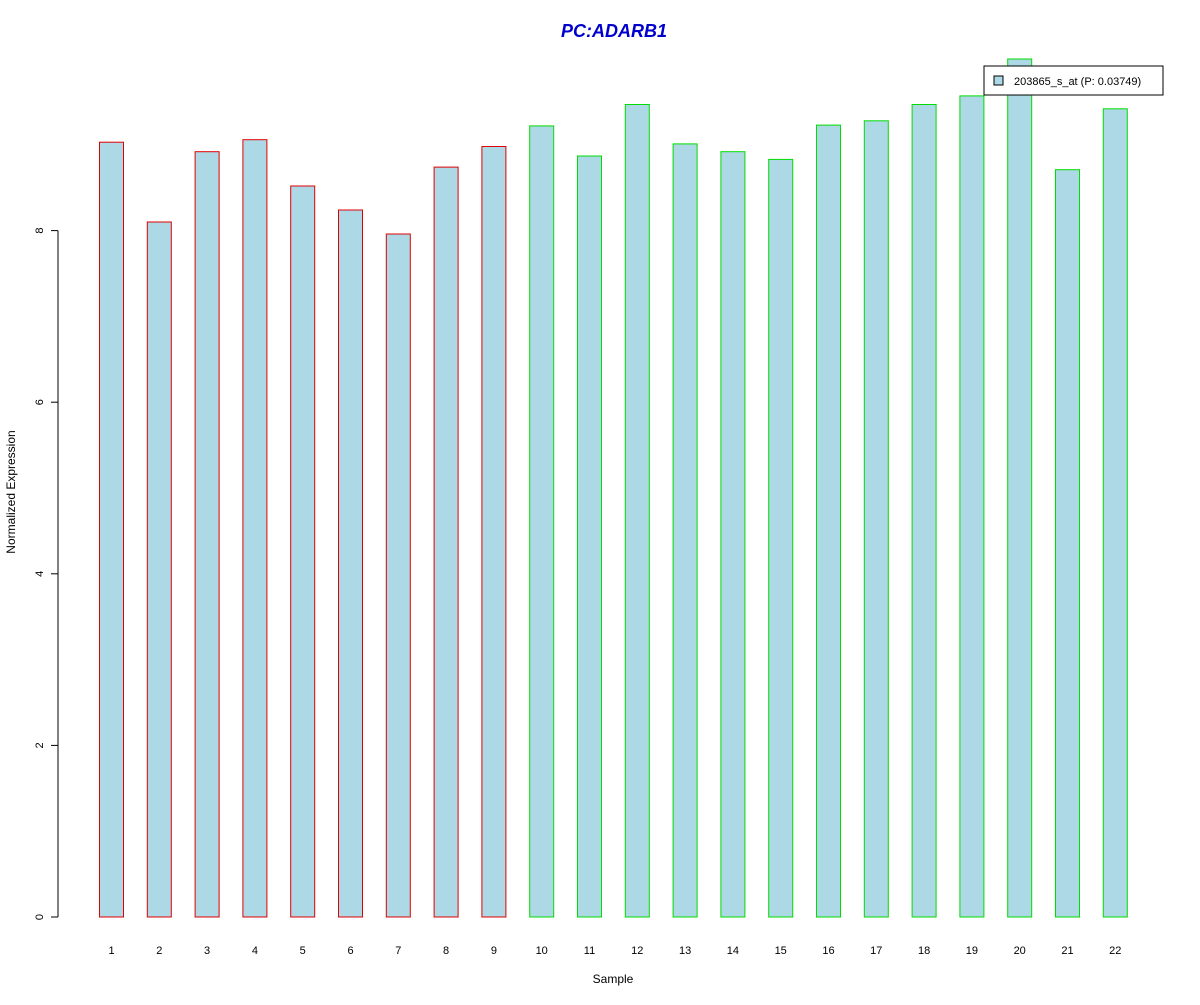 This screenshot has height=1005, width=1200. What do you see at coordinates (614, 951) in the screenshot?
I see `x-tick-labels: 1 2 3 4 5 6 7 8 9 10 11 12 13 14 15 16 17 18 19 20 21 22` at bounding box center [614, 951].